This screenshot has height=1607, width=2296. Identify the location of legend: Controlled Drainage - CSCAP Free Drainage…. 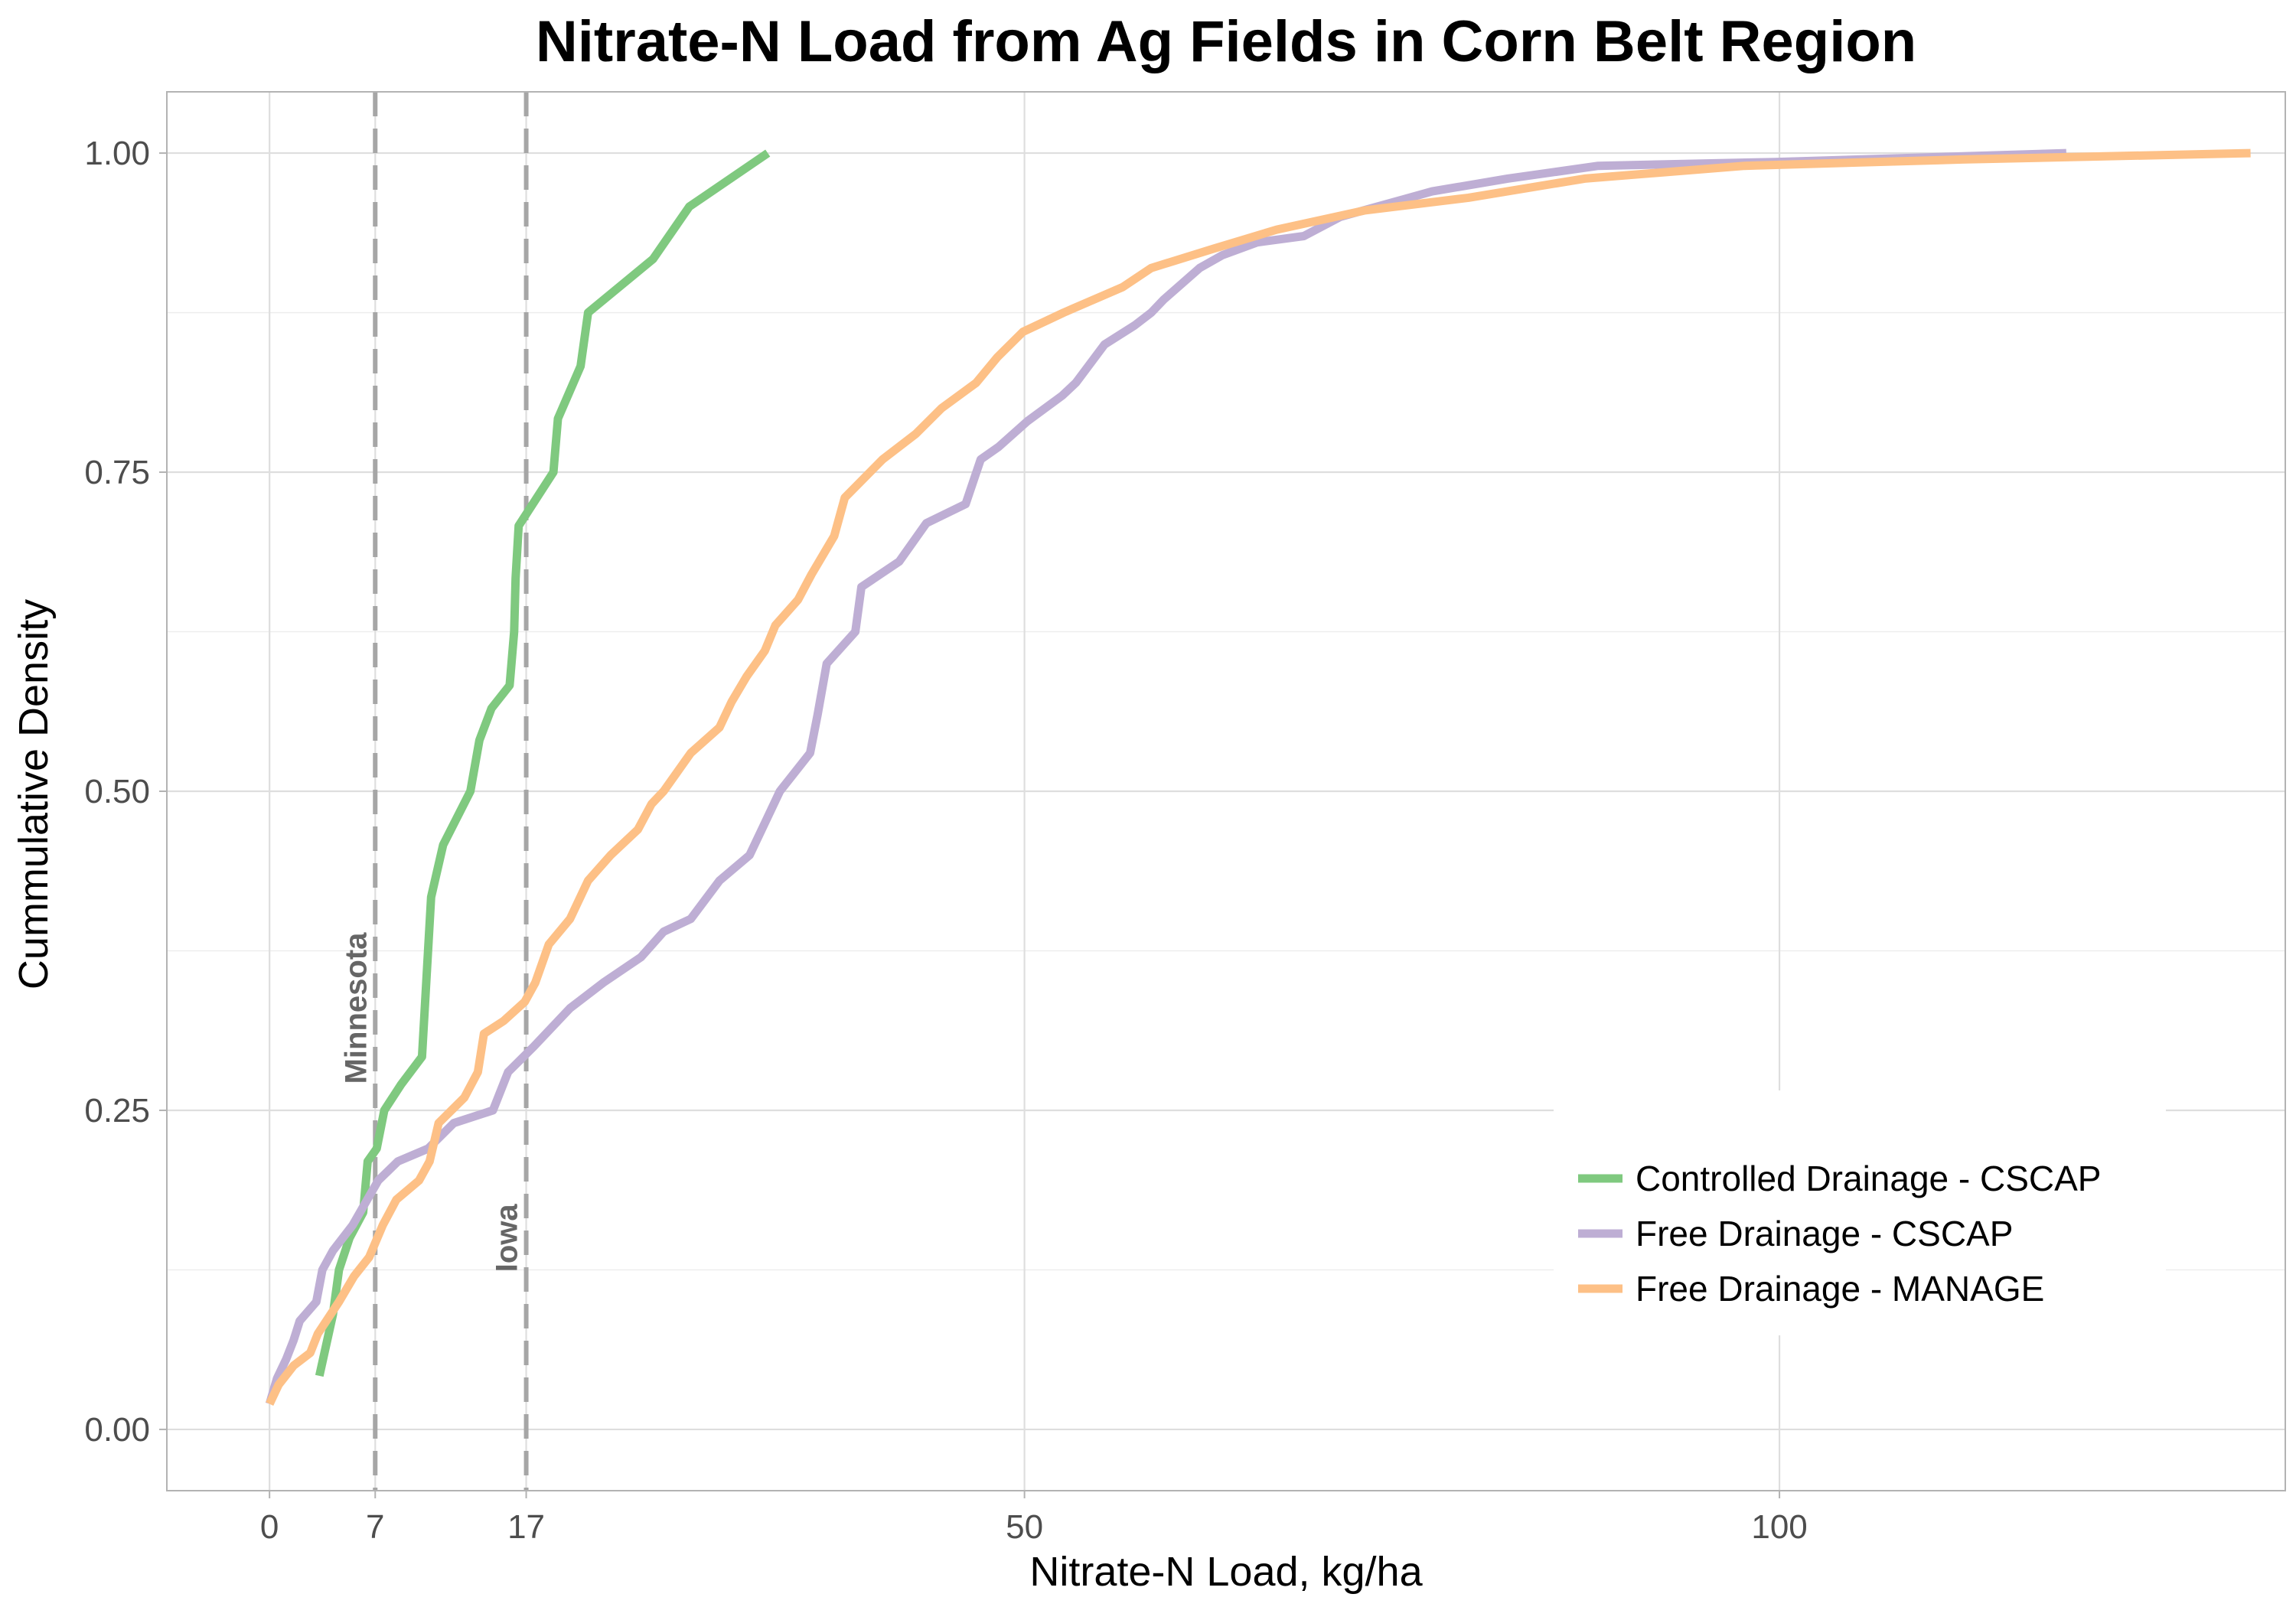
(1860, 1212).